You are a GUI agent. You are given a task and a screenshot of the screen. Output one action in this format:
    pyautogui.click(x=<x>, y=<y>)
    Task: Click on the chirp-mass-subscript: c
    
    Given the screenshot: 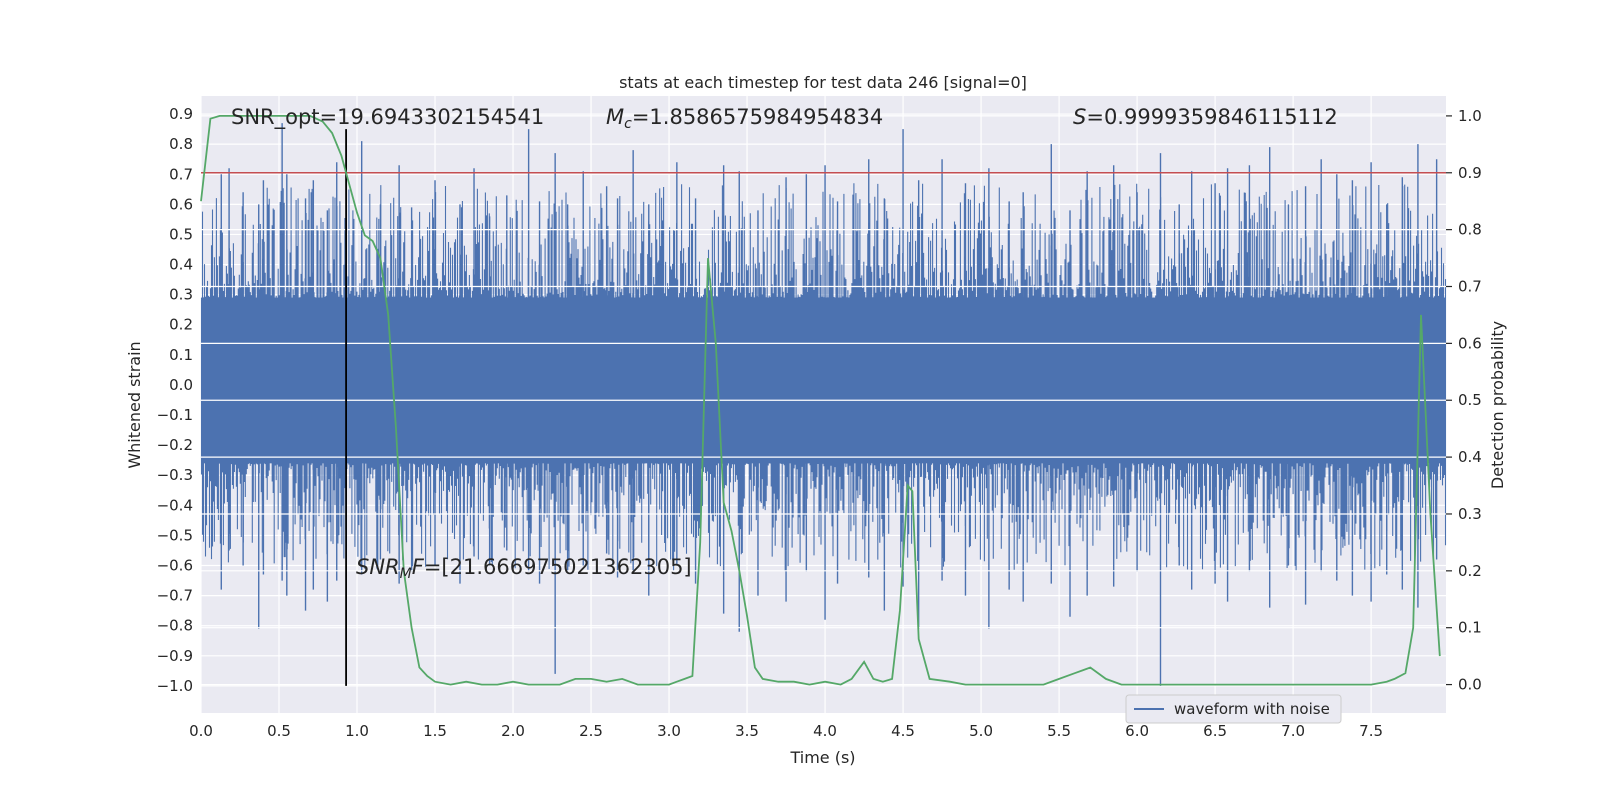 What is the action you would take?
    pyautogui.click(x=628, y=124)
    